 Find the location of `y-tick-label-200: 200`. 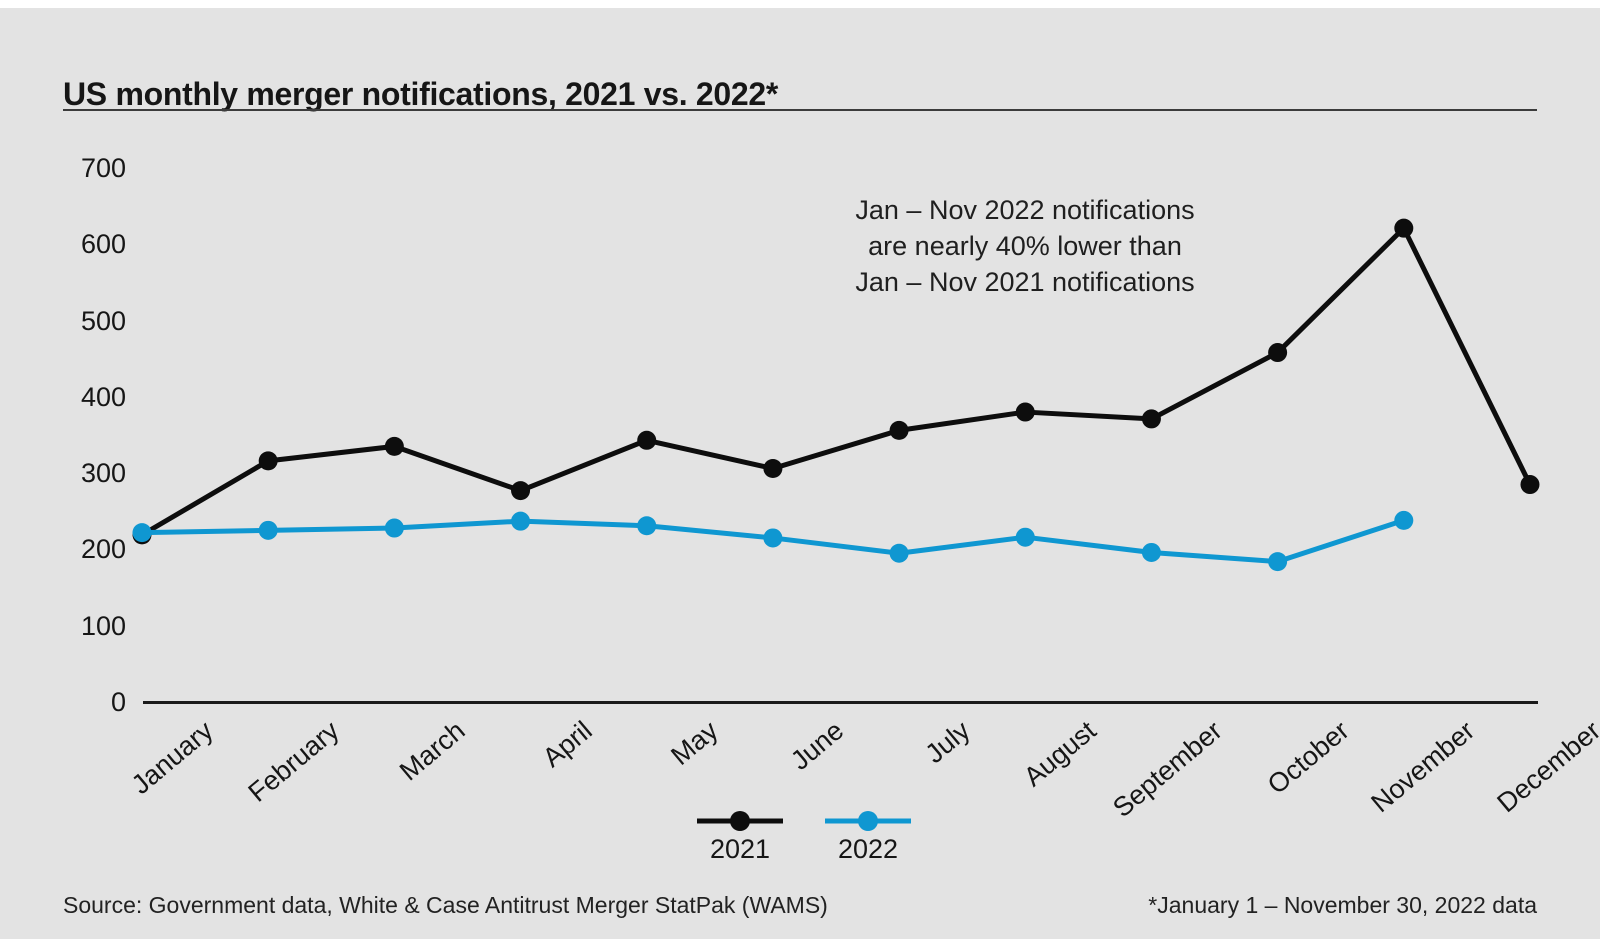

y-tick-label-200: 200 is located at coordinates (103, 549).